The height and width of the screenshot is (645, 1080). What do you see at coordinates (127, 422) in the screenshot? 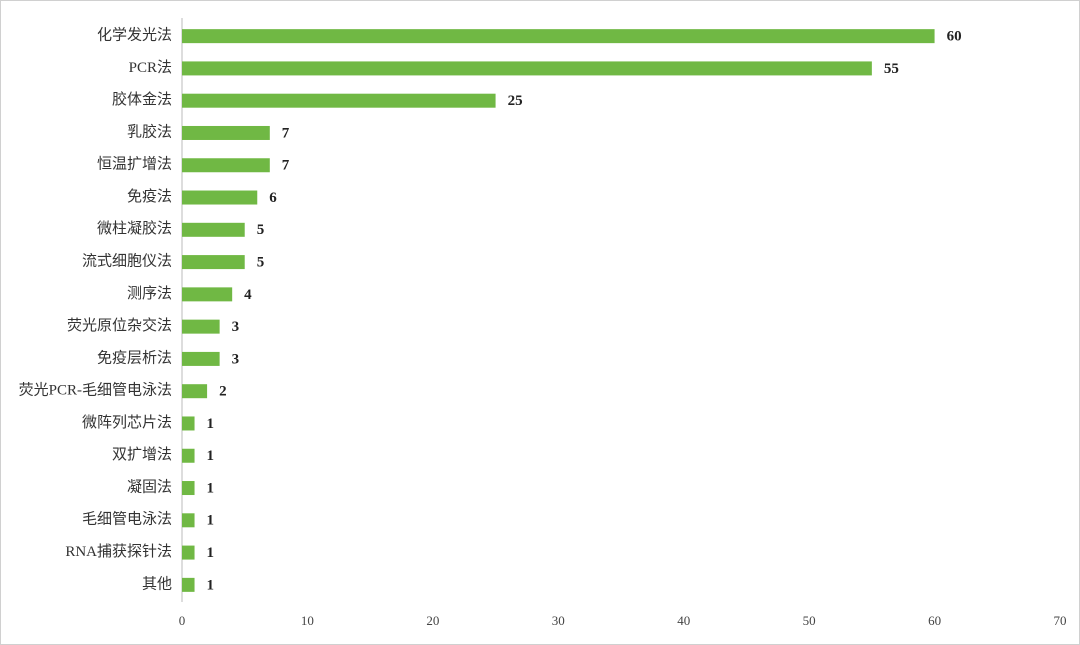
I see `y-tick-label: 微阵列芯片法` at bounding box center [127, 422].